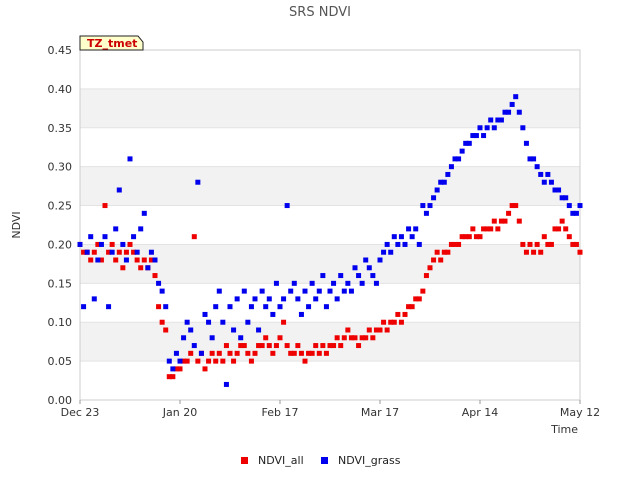  Describe the element at coordinates (60, 225) in the screenshot. I see `y-axis-ticks: 0.00 0.05 0.10 0.15 0.20 0.25 0.30 0.35 0.40 0.45` at that location.